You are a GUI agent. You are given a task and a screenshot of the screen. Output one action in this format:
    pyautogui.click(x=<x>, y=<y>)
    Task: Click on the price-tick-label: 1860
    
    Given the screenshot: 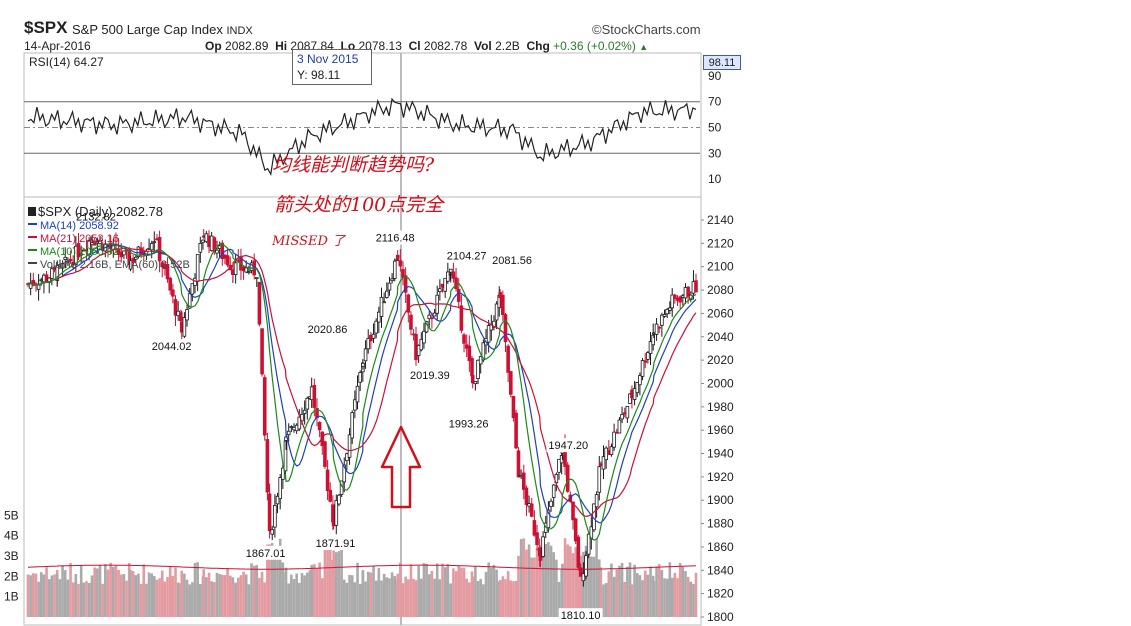 What is the action you would take?
    pyautogui.click(x=720, y=547)
    